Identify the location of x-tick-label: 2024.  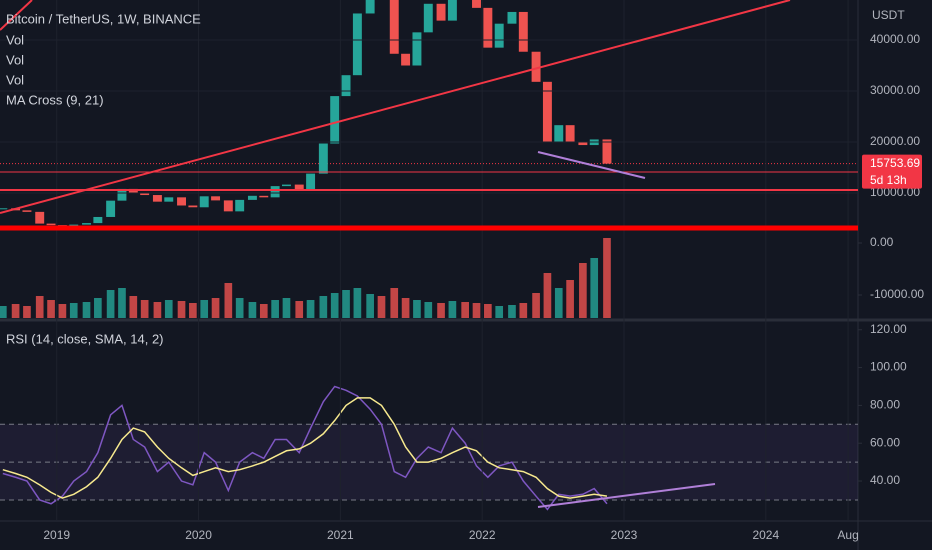
(765, 535).